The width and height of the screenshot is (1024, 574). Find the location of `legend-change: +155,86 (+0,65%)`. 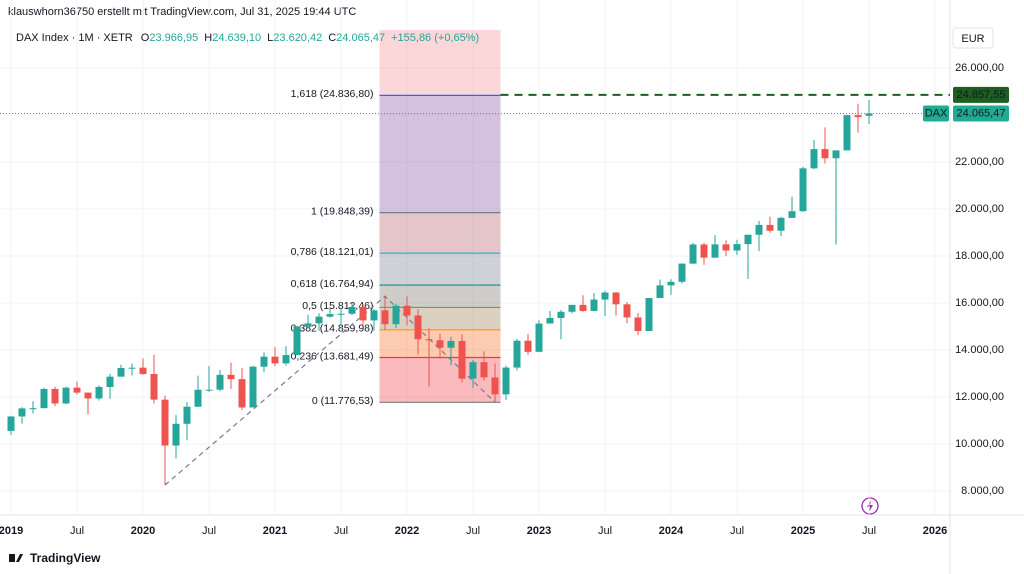

legend-change: +155,86 (+0,65%) is located at coordinates (435, 38).